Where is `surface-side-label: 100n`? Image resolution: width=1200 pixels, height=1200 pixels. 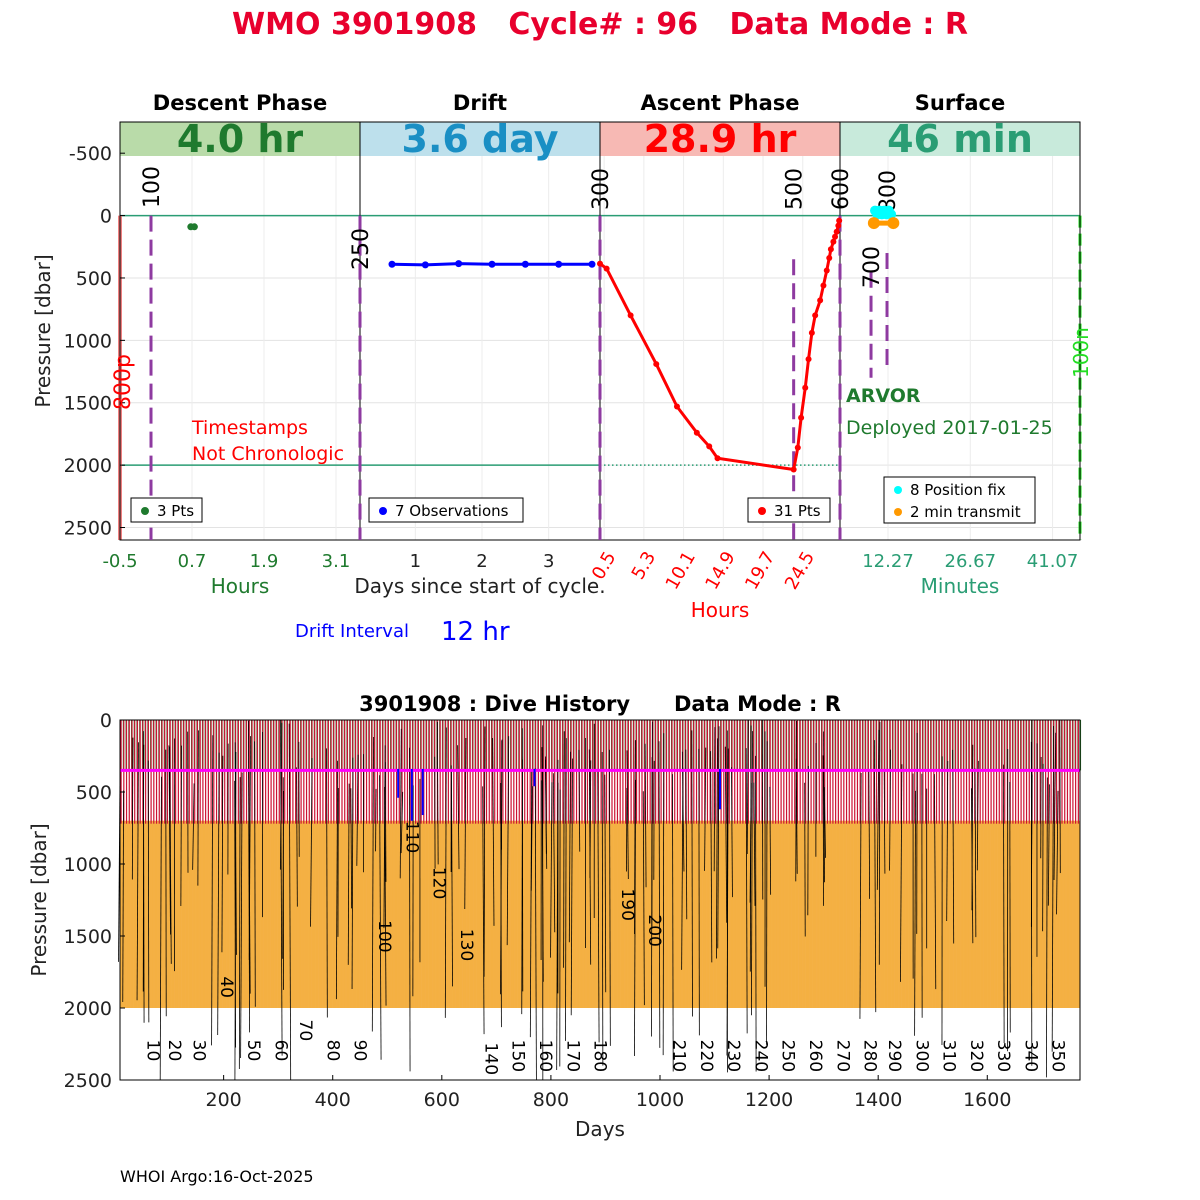 surface-side-label: 100n is located at coordinates (1081, 352).